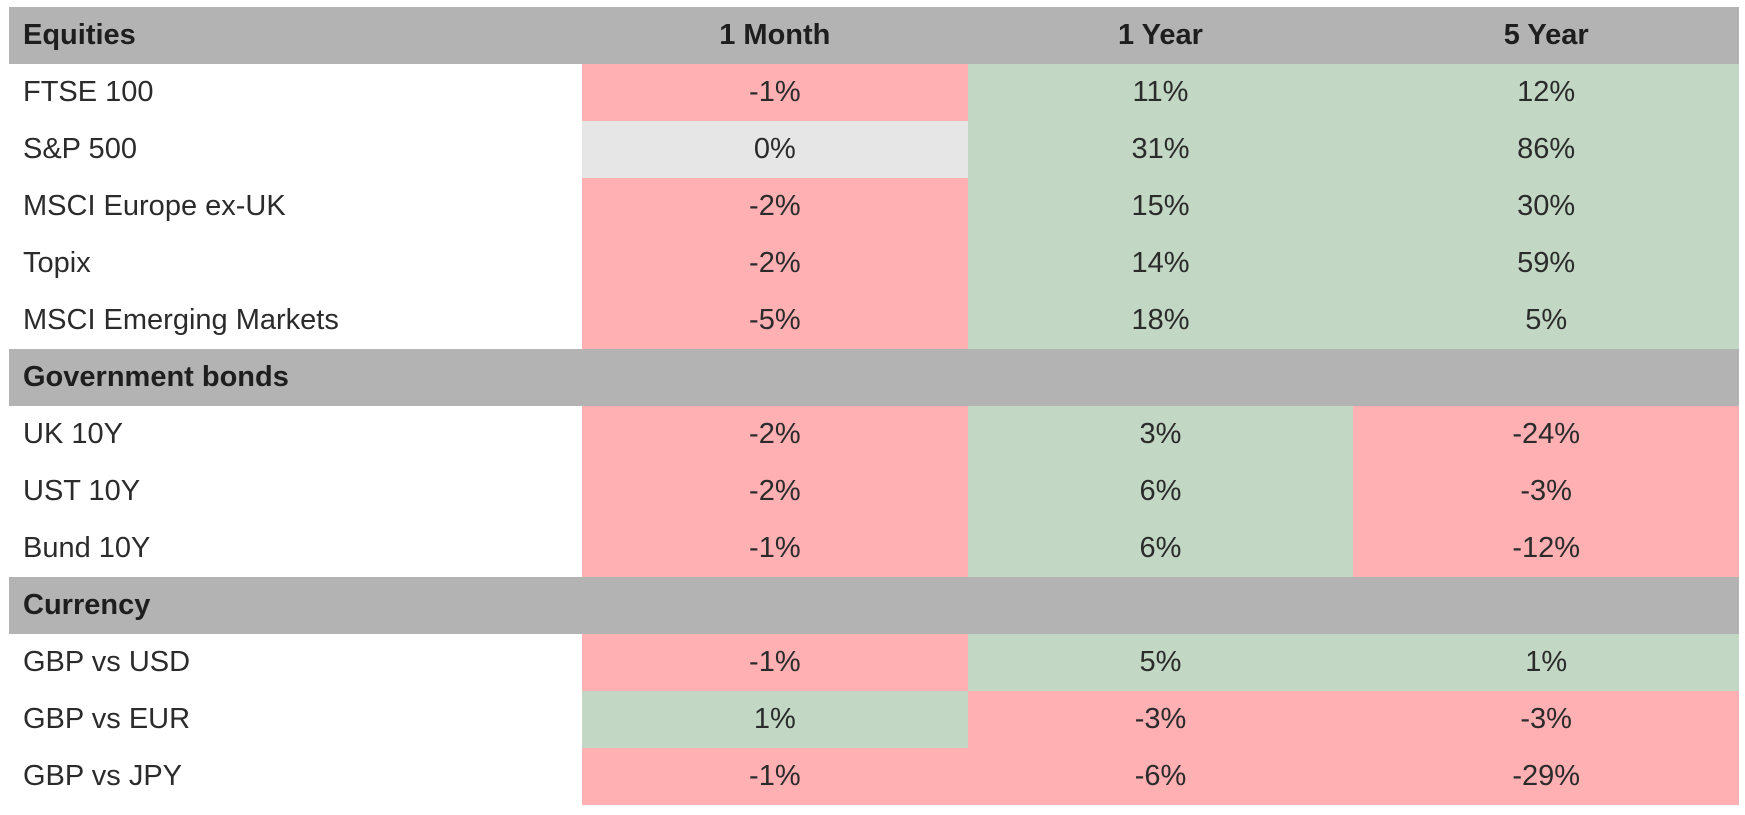 The image size is (1745, 815). I want to click on row-label: S&P 500, so click(80, 149).